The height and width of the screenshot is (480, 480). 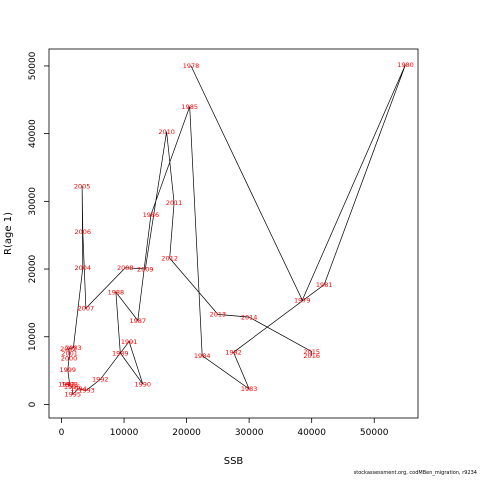 What do you see at coordinates (33, 201) in the screenshot?
I see `y-tick-label: 30000` at bounding box center [33, 201].